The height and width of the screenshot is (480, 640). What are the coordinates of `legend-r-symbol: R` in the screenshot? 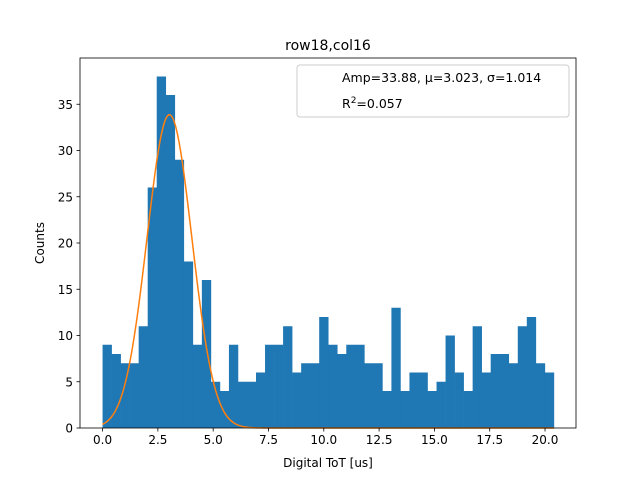 It's located at (346, 103).